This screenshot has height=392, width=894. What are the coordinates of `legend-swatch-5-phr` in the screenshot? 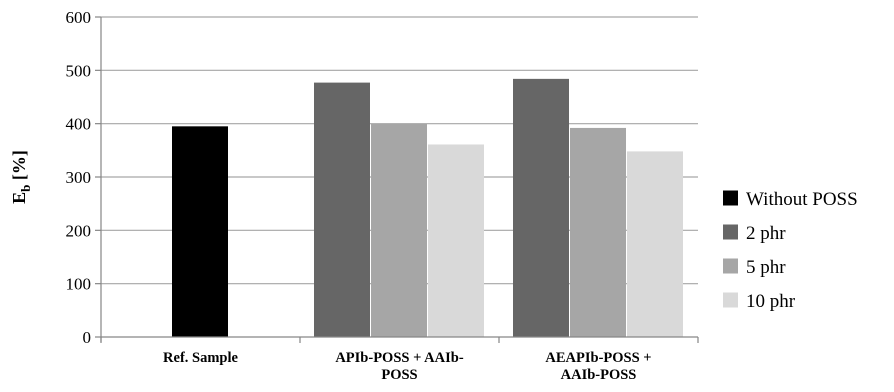 It's located at (730, 266).